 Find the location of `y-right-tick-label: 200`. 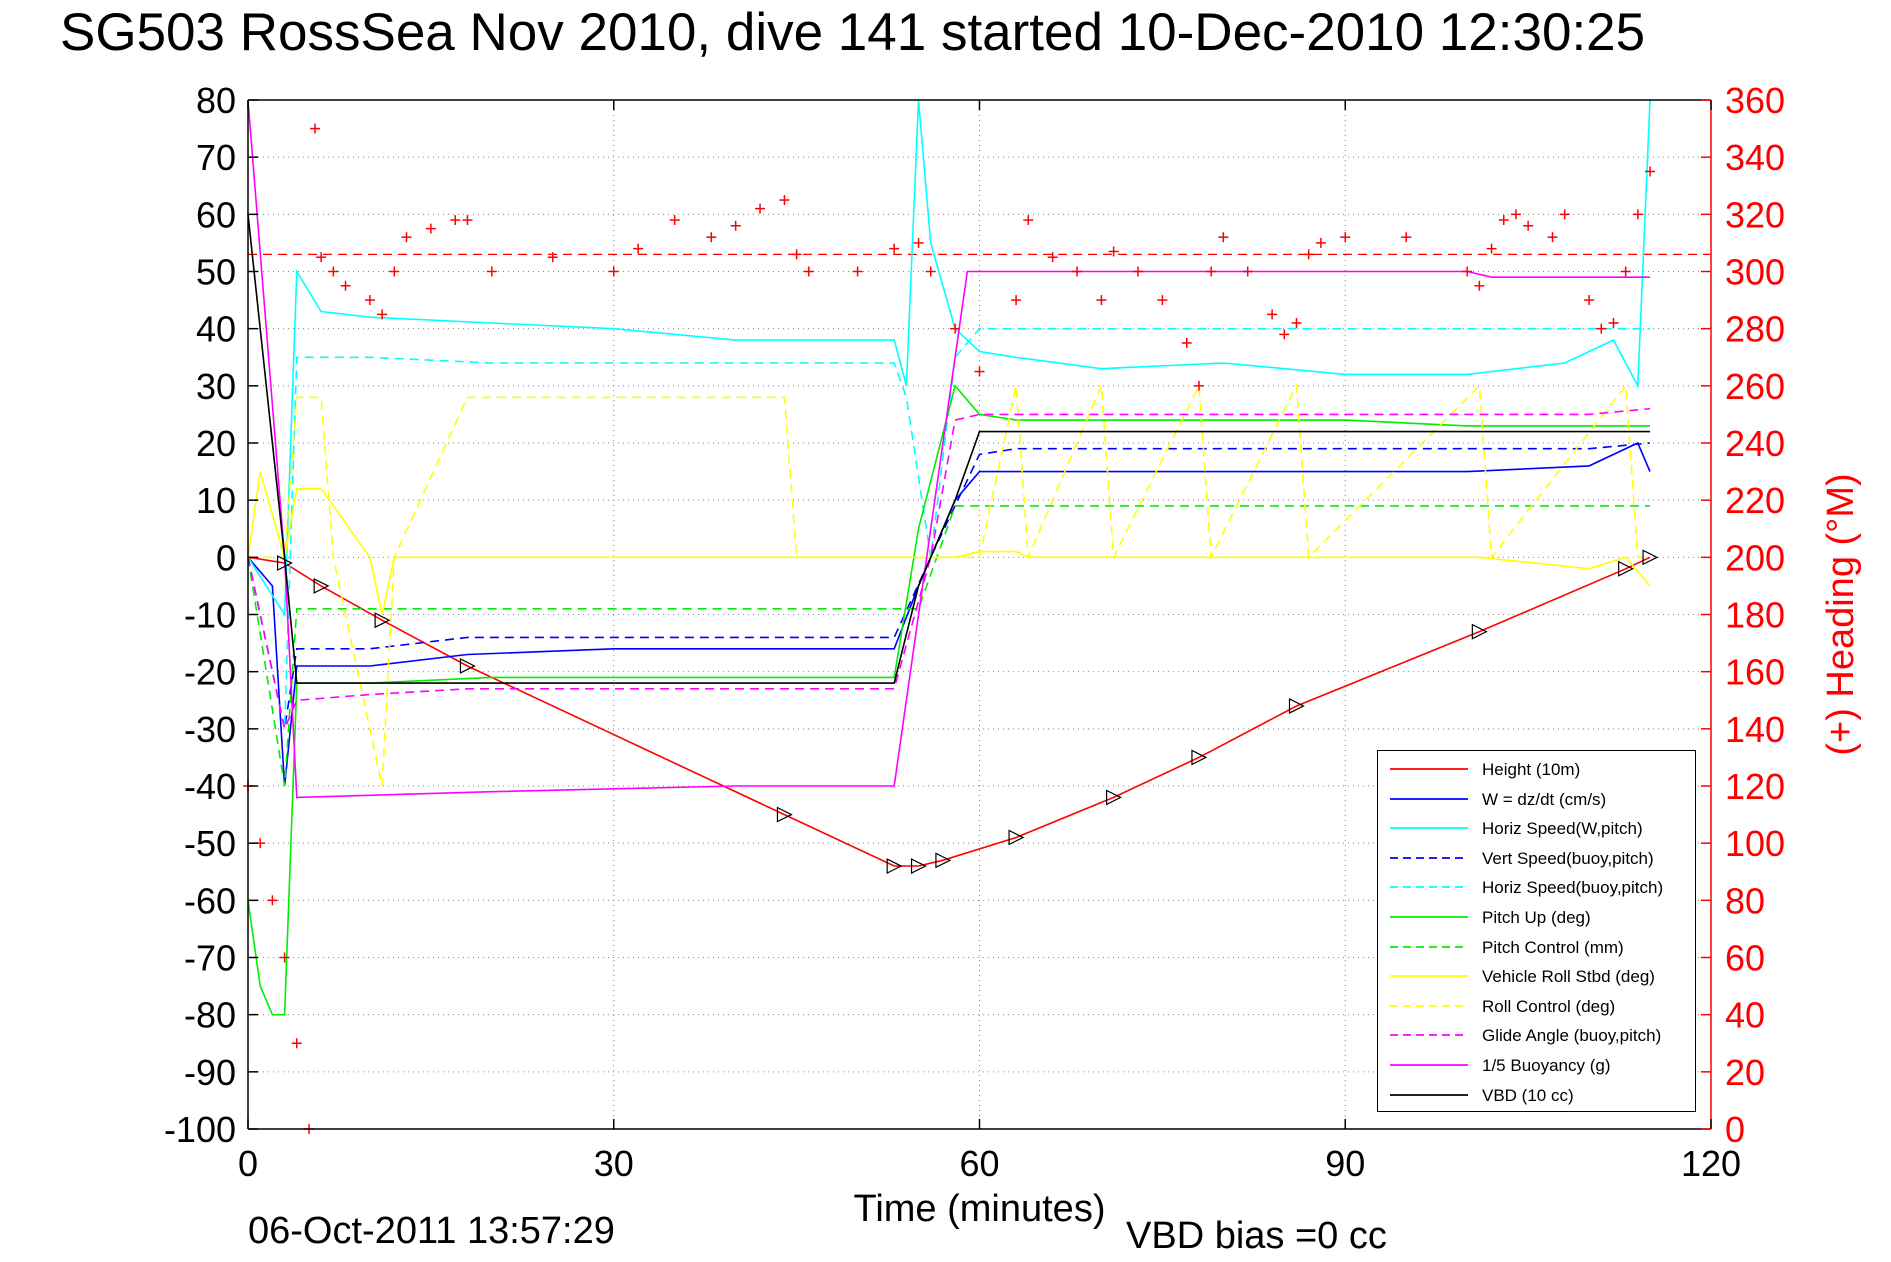

y-right-tick-label: 200 is located at coordinates (1755, 557).